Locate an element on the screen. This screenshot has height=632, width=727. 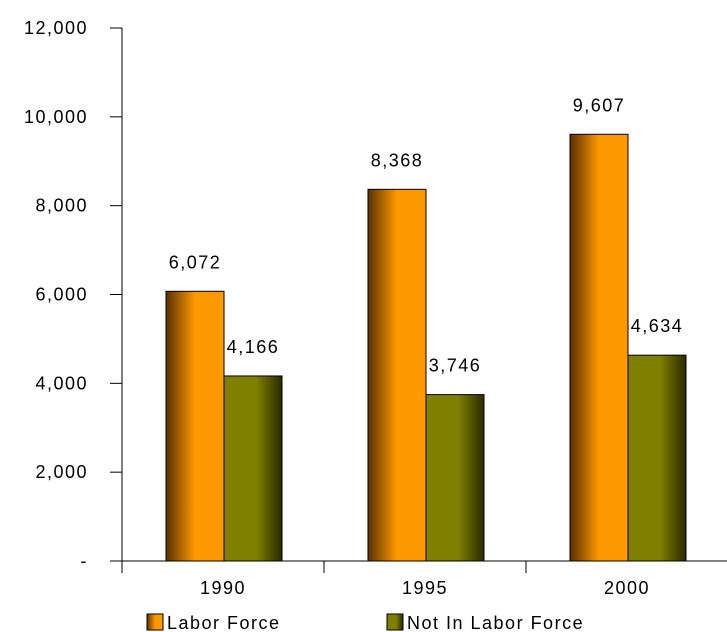
data-label: 9,607 is located at coordinates (599, 105).